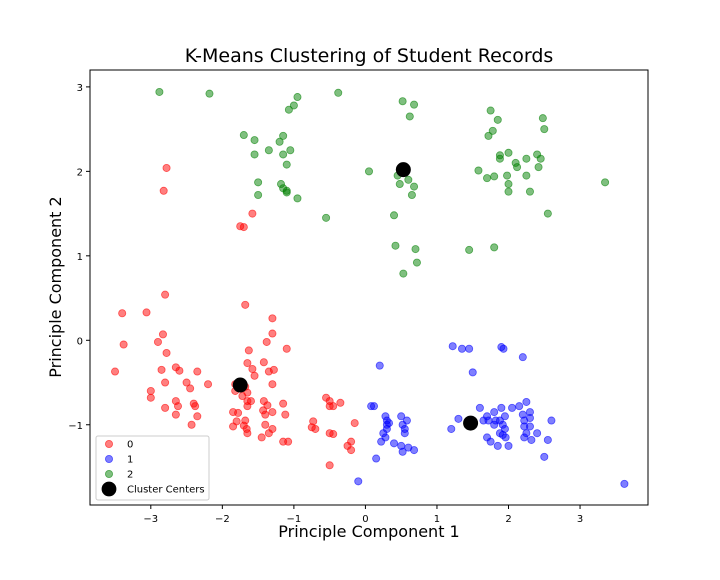 The height and width of the screenshot is (580, 720). What do you see at coordinates (365, 519) in the screenshot?
I see `x-tick-label: 0` at bounding box center [365, 519].